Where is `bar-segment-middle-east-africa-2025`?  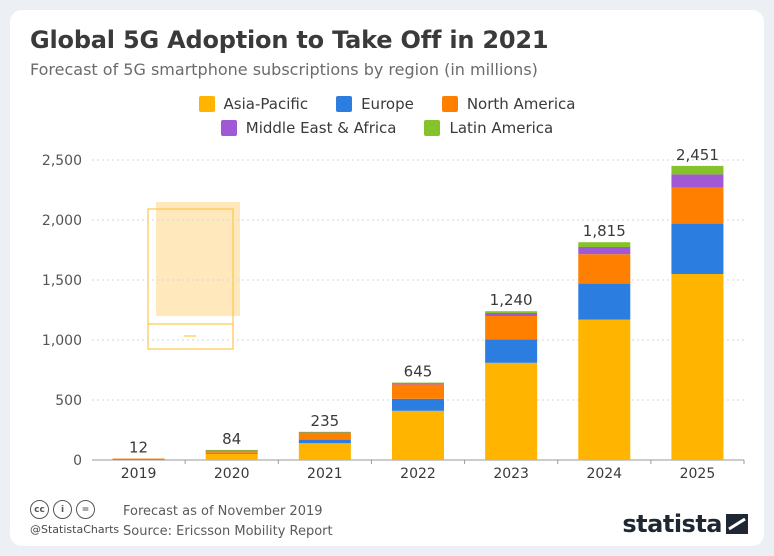 bar-segment-middle-east-africa-2025 is located at coordinates (697, 181).